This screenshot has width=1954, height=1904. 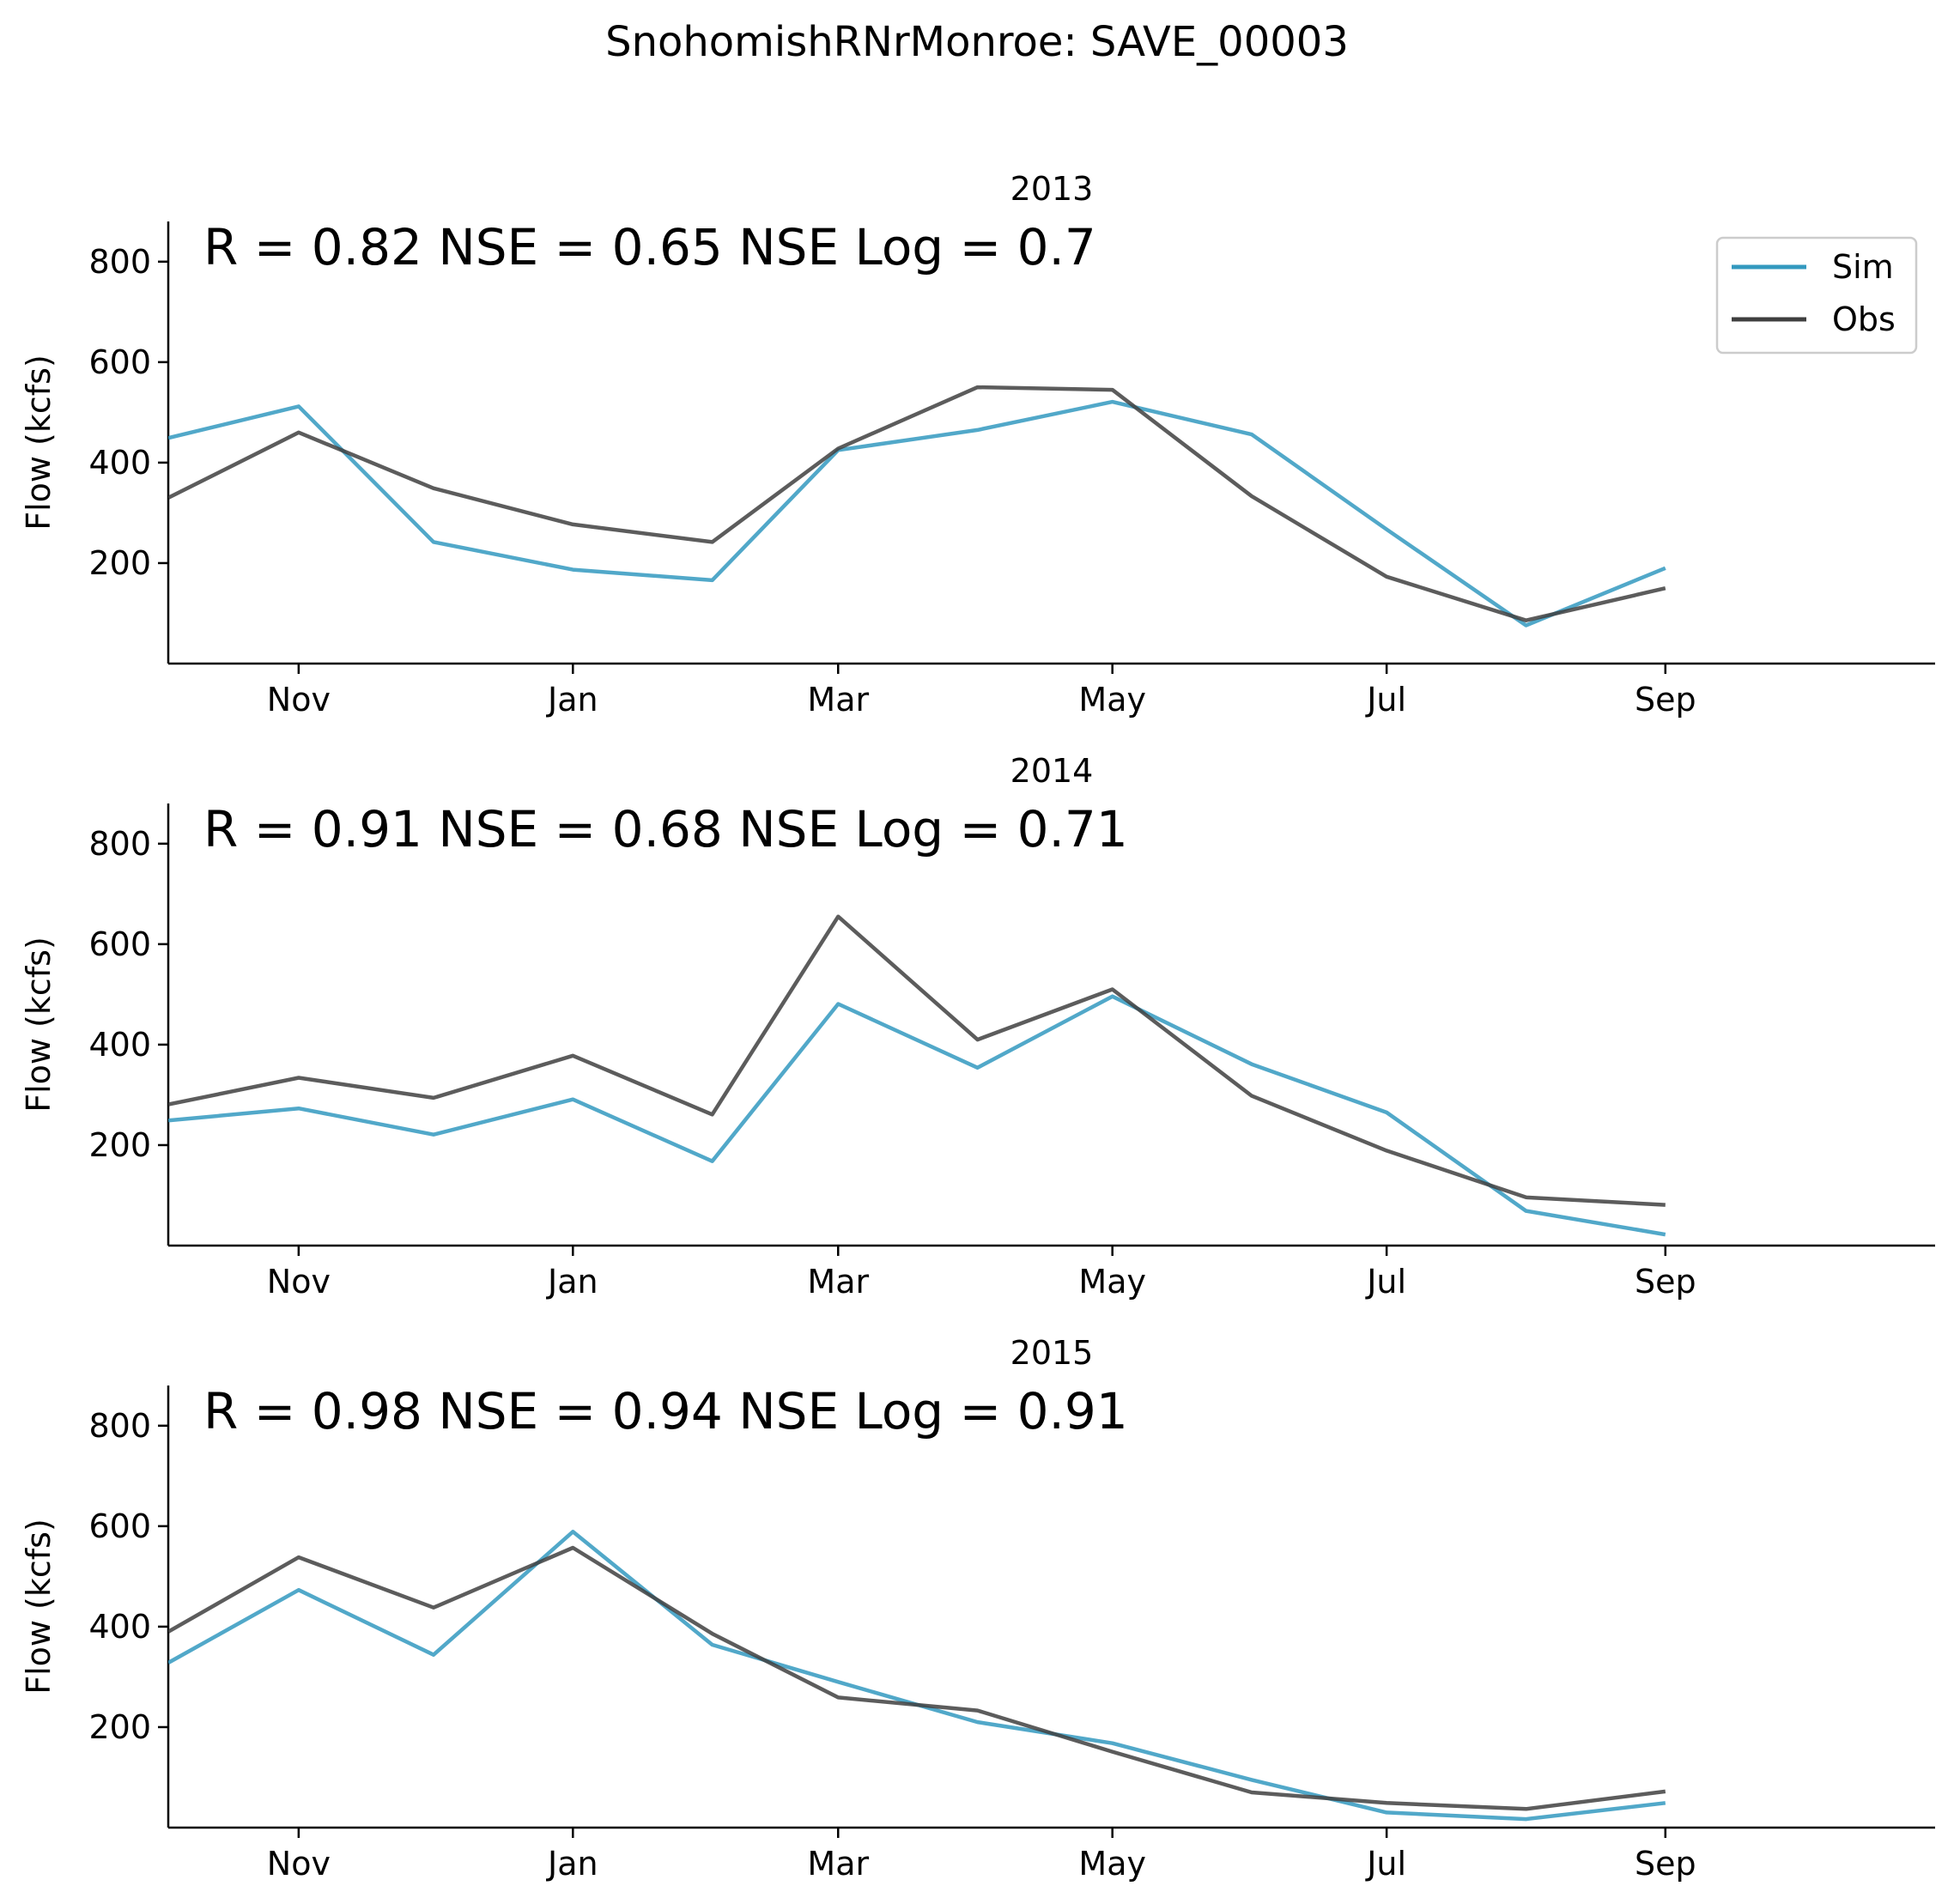 I want to click on stats-annotation: R = 0.98 NSE = 0.94 NSE Log = 0.91, so click(x=665, y=1411).